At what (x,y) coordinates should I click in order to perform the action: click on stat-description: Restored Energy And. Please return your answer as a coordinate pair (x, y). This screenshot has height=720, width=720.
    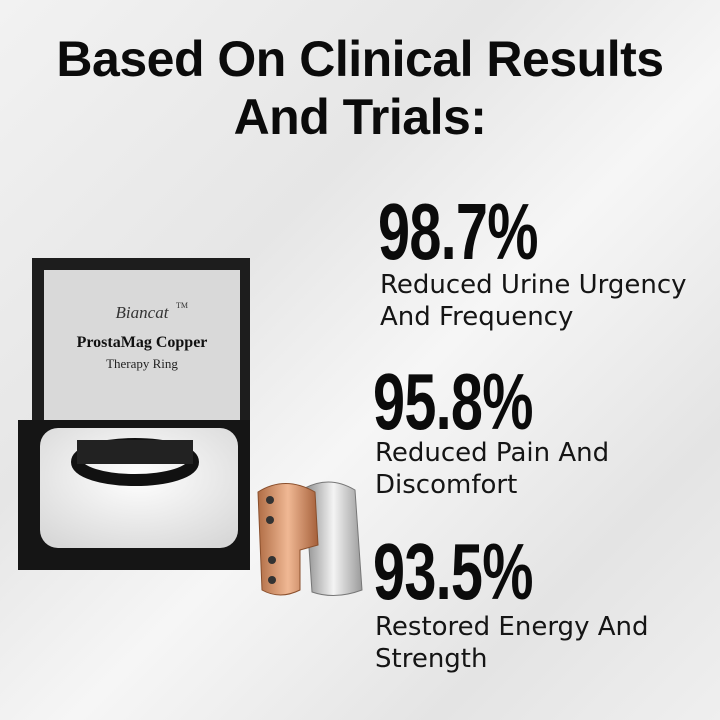
    Looking at the image, I should click on (512, 627).